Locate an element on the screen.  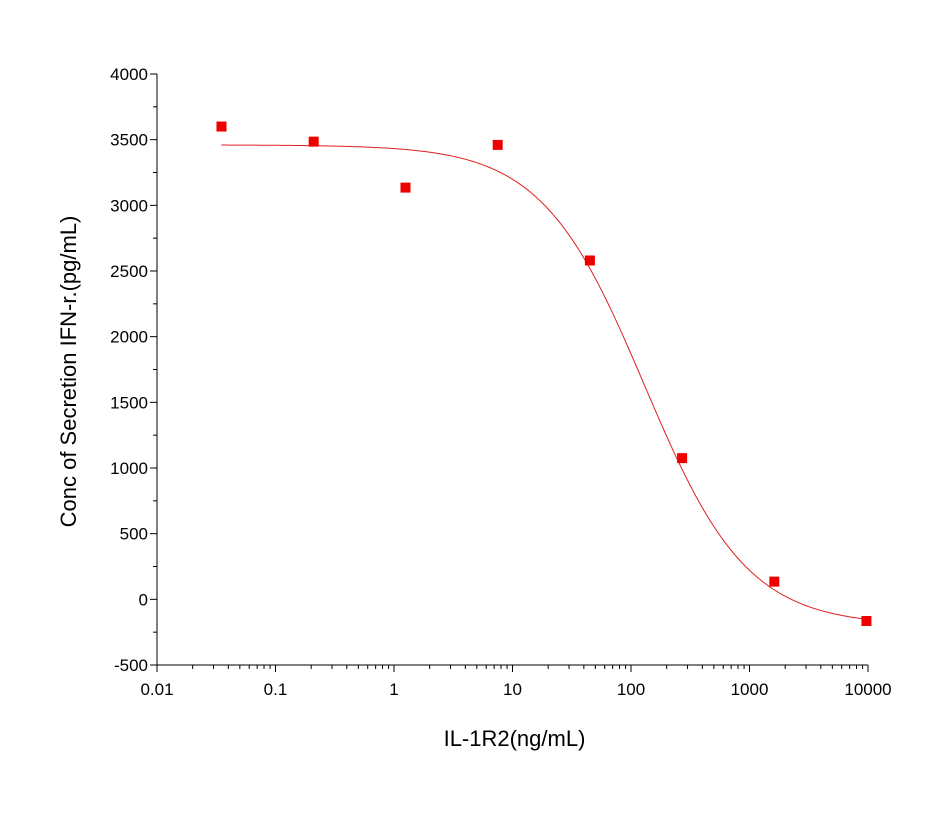
x-tick-label: 0.01 is located at coordinates (156, 689).